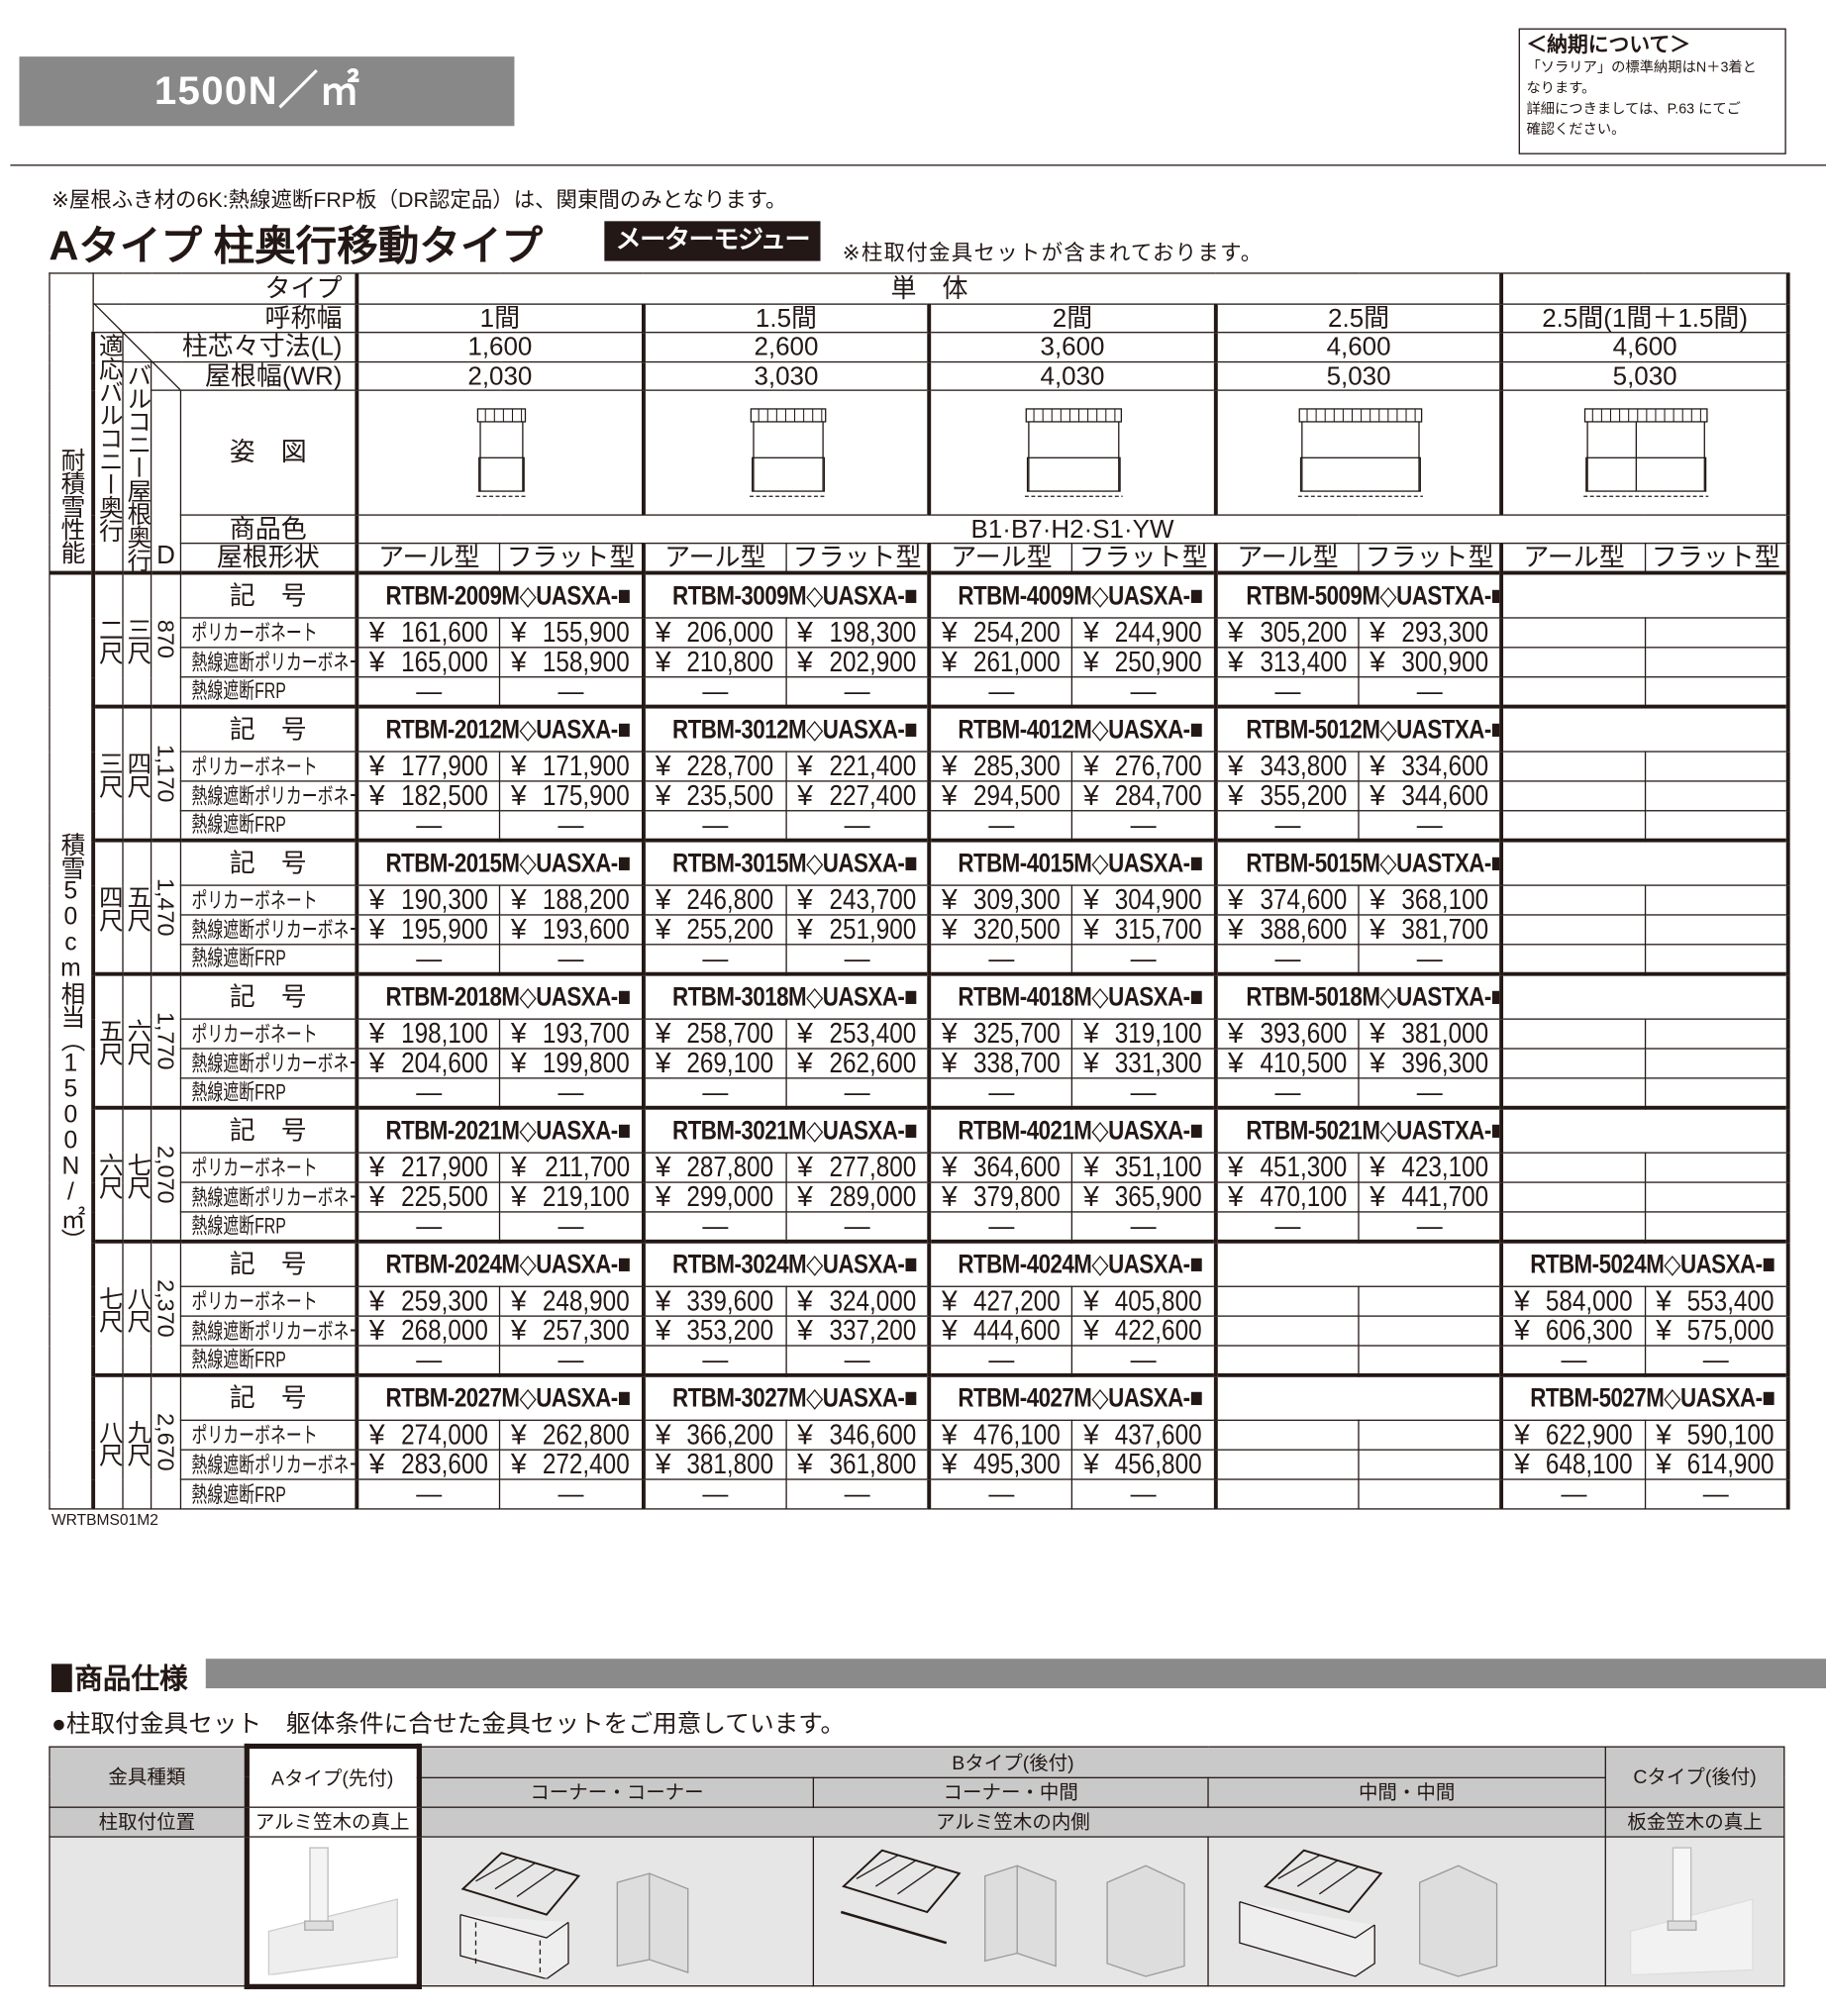 This screenshot has width=1826, height=2016. I want to click on price-value: 177,900, so click(444, 766).